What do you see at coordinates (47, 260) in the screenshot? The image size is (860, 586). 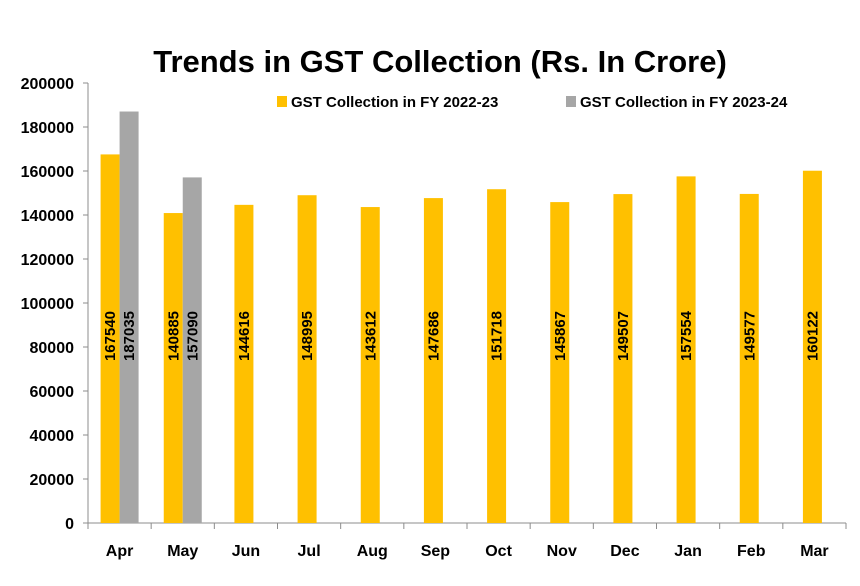 I see `y-tick-label: 120000` at bounding box center [47, 260].